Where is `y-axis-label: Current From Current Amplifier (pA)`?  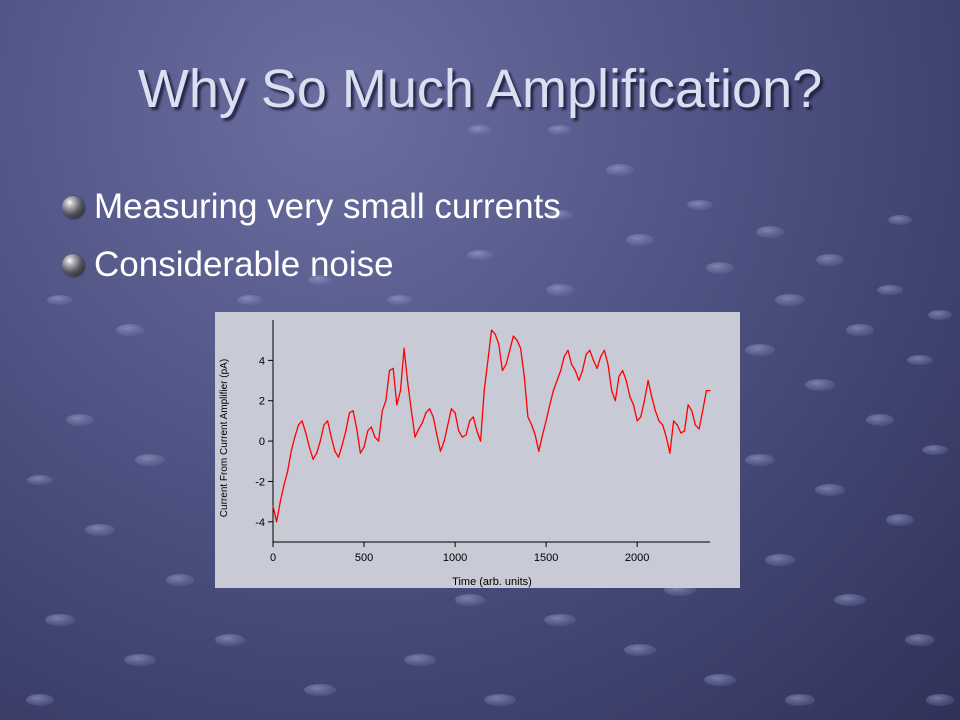
y-axis-label: Current From Current Amplifier (pA) is located at coordinates (224, 438).